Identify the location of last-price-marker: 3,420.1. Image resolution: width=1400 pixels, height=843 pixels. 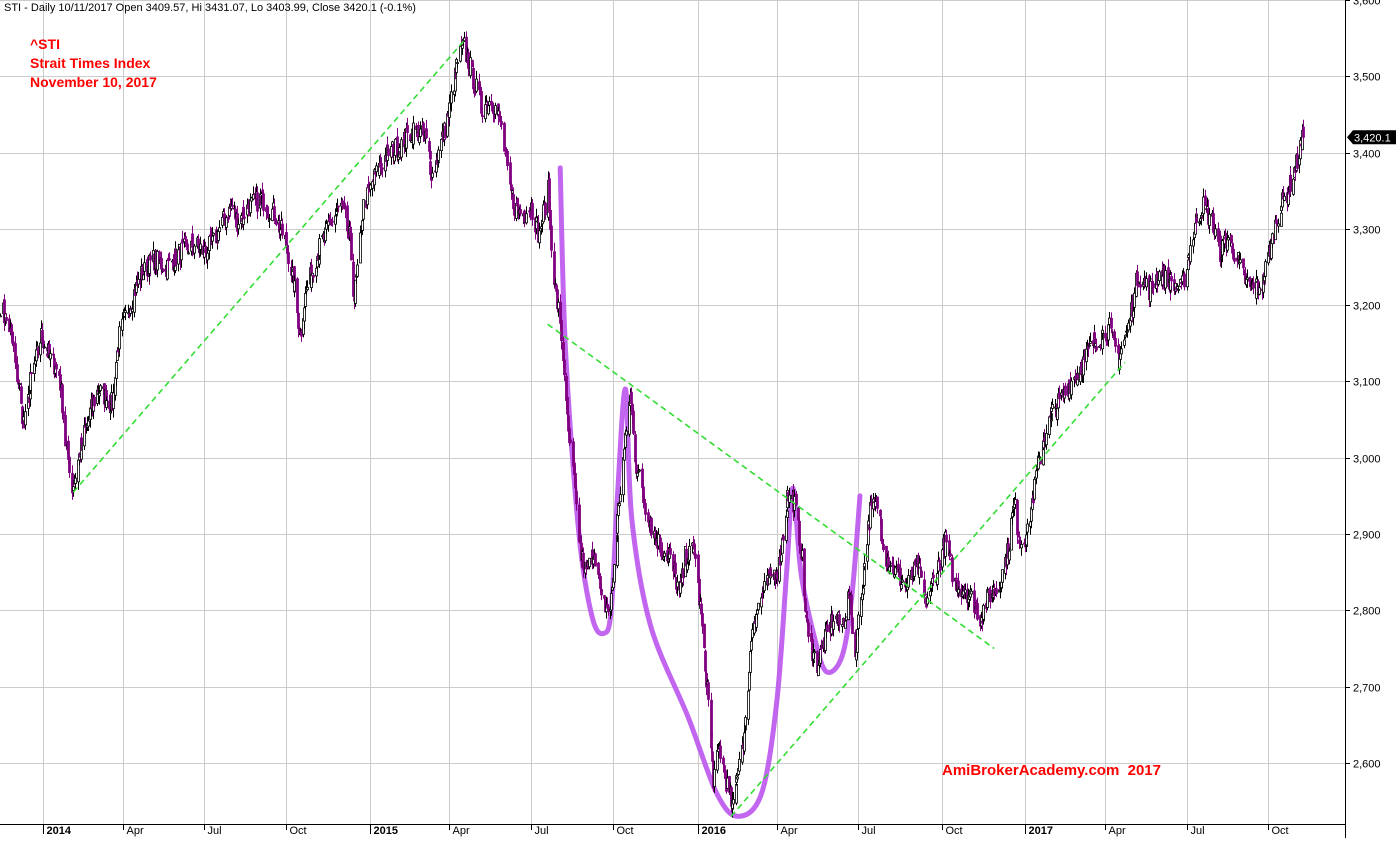
(1371, 137).